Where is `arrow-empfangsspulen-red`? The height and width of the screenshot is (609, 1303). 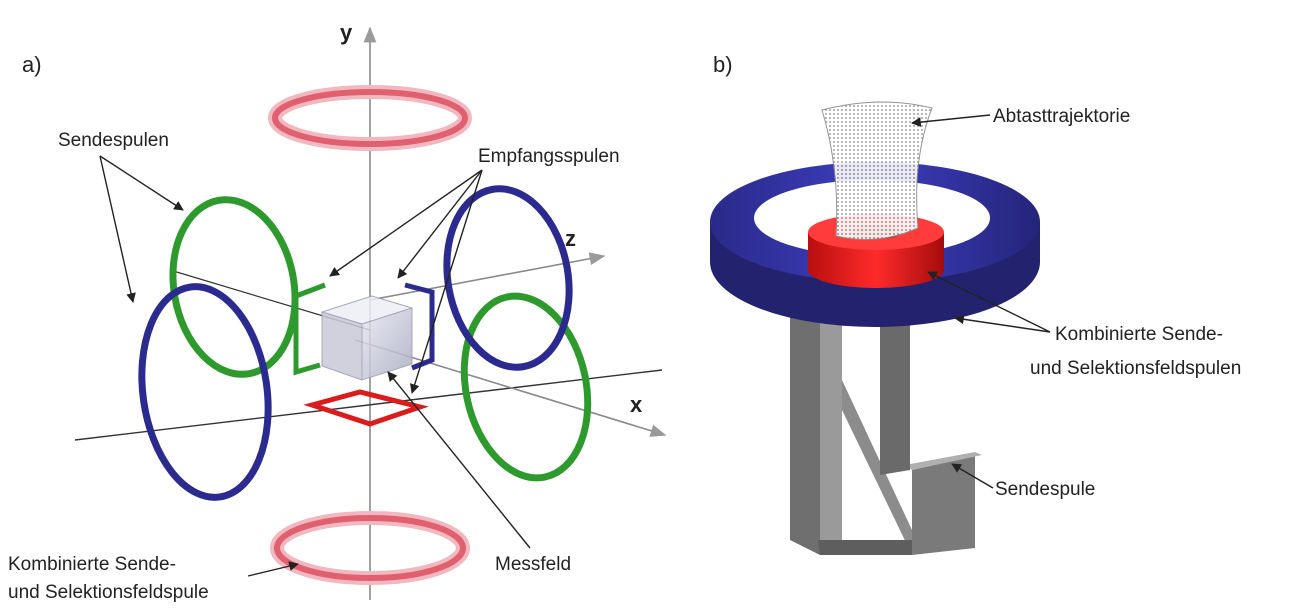 arrow-empfangsspulen-red is located at coordinates (446, 281).